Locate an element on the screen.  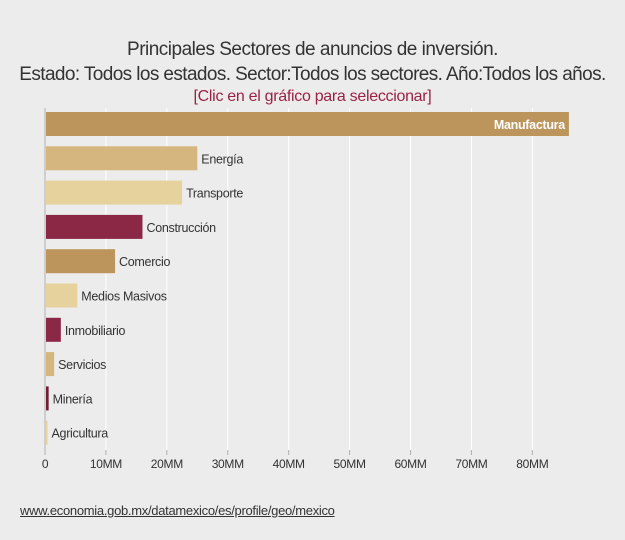
x-tick-label: 10MM is located at coordinates (106, 464).